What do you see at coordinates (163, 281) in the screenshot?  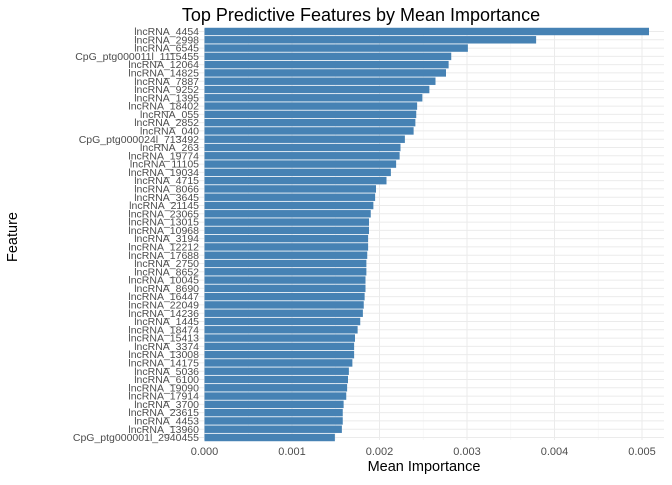 I see `y-tick-label: lncRNA_10045` at bounding box center [163, 281].